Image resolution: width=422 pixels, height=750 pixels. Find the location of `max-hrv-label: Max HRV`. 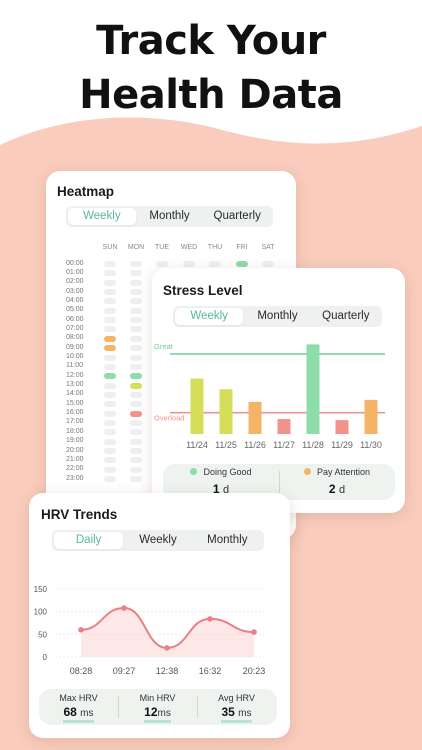

max-hrv-label: Max HRV is located at coordinates (78, 698).